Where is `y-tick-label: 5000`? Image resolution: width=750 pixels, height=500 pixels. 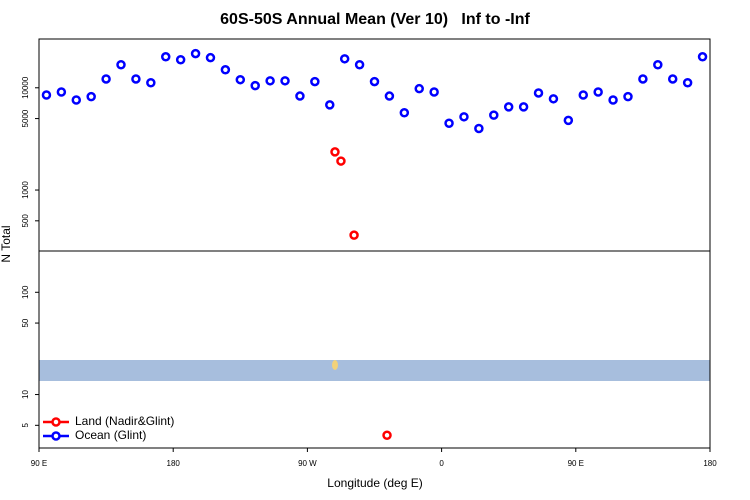
y-tick-label: 5000 is located at coordinates (25, 118).